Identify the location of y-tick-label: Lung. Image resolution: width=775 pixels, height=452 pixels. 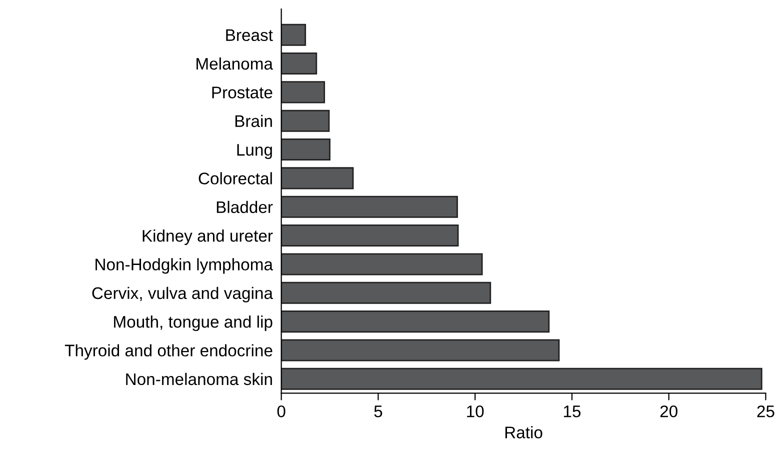
(254, 152).